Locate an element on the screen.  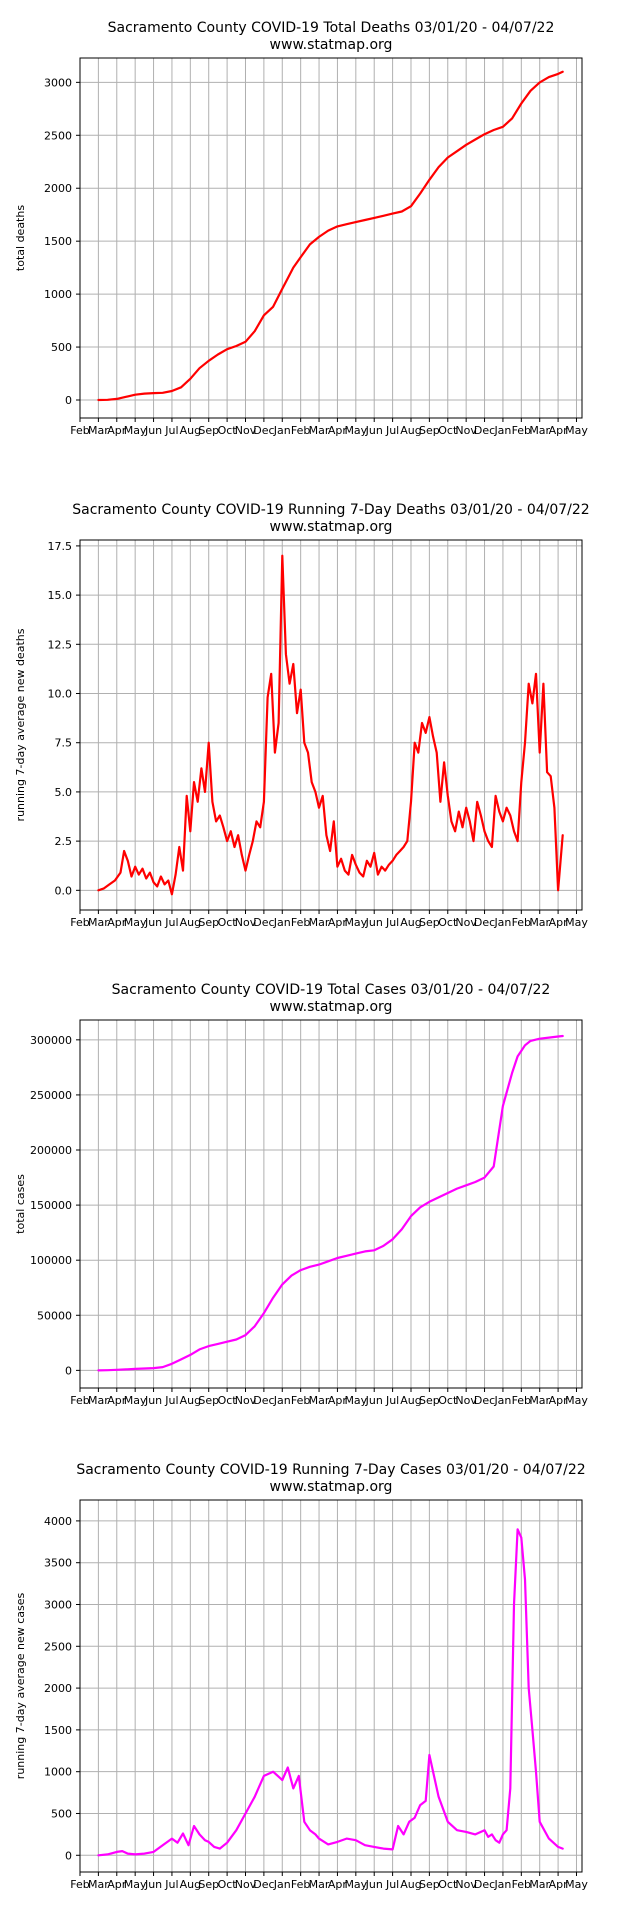
y-tick-label: 3500 is located at coordinates (58, 1563).